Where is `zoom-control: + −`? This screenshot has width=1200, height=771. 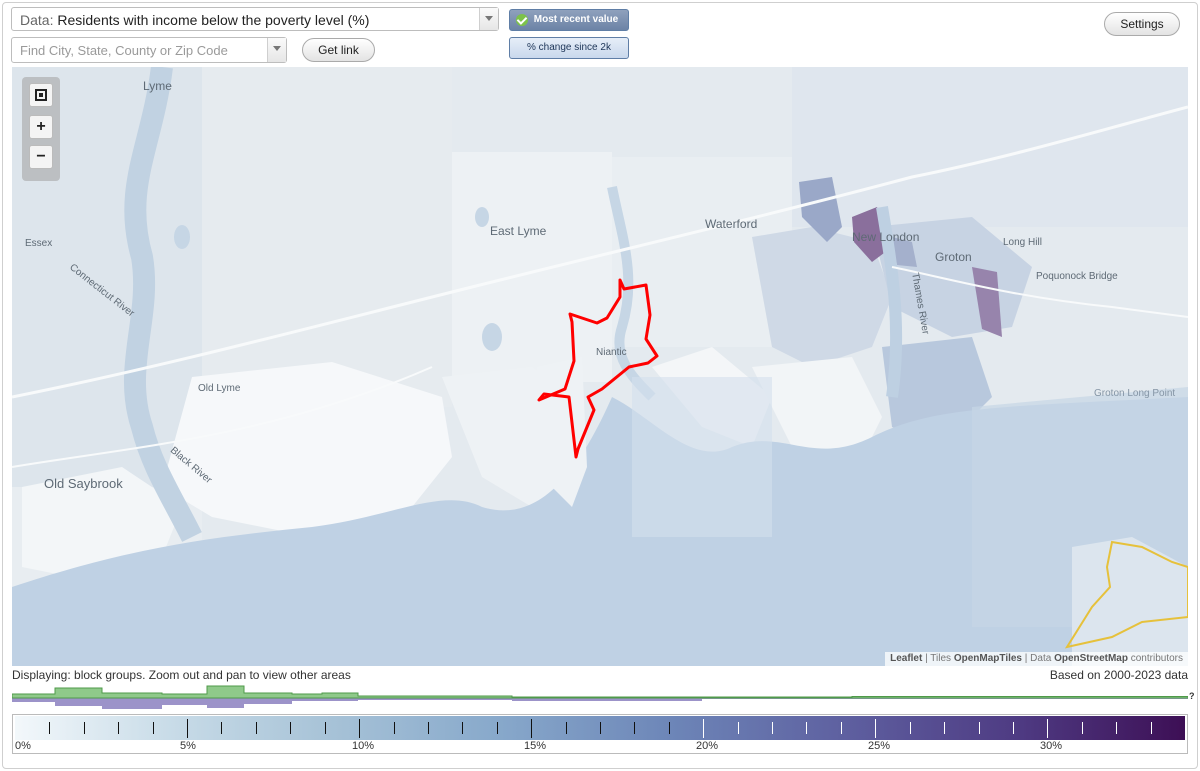
zoom-control: + − is located at coordinates (41, 129).